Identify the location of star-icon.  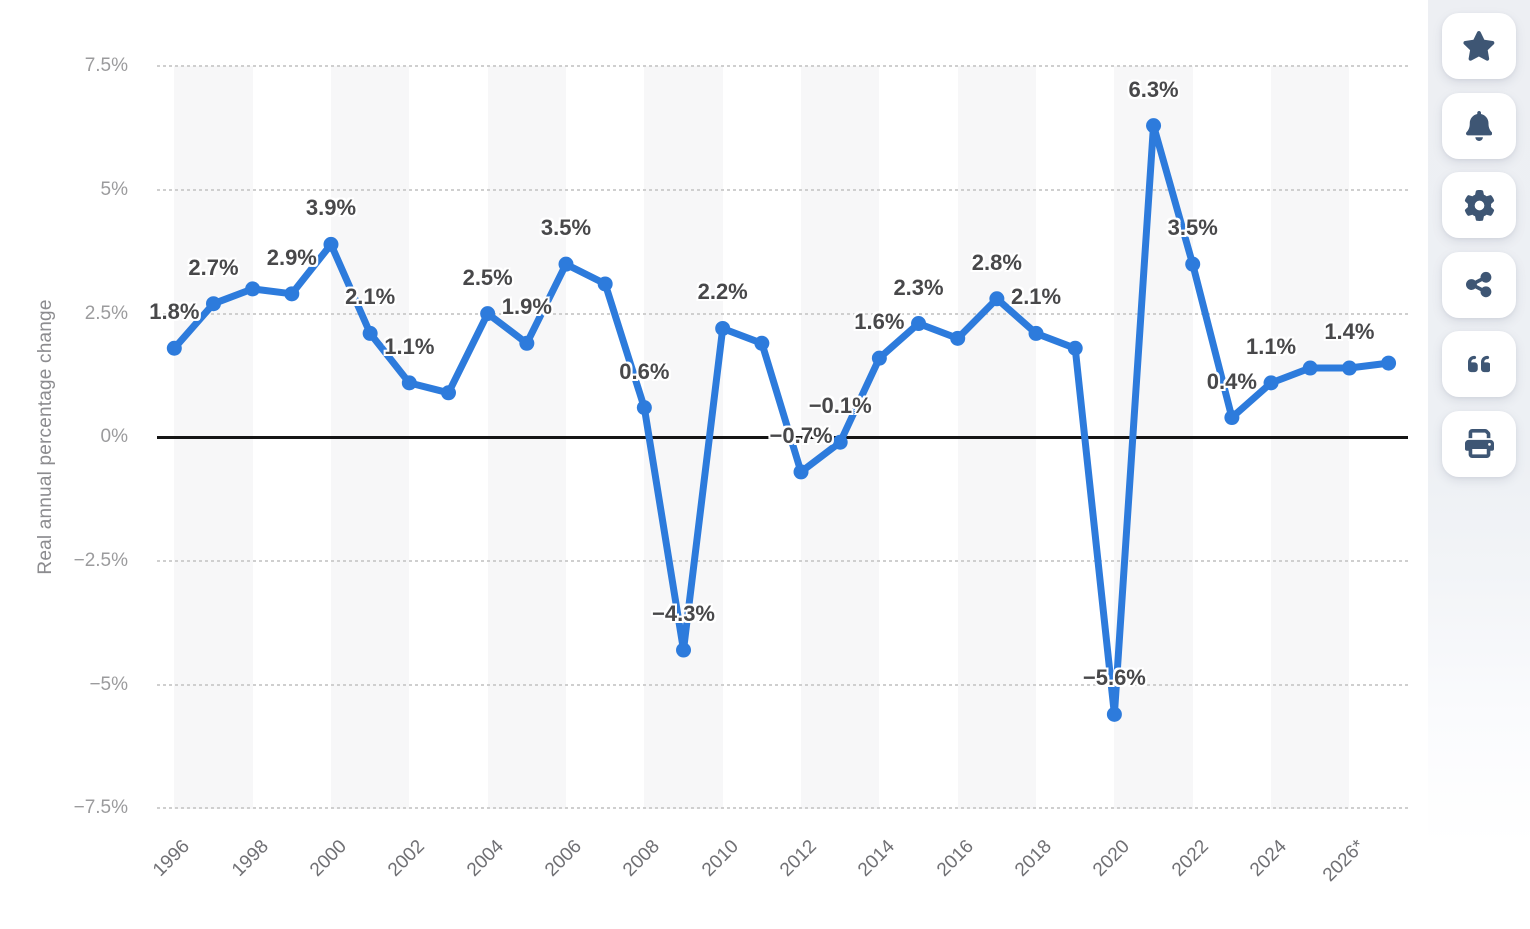
(1479, 46).